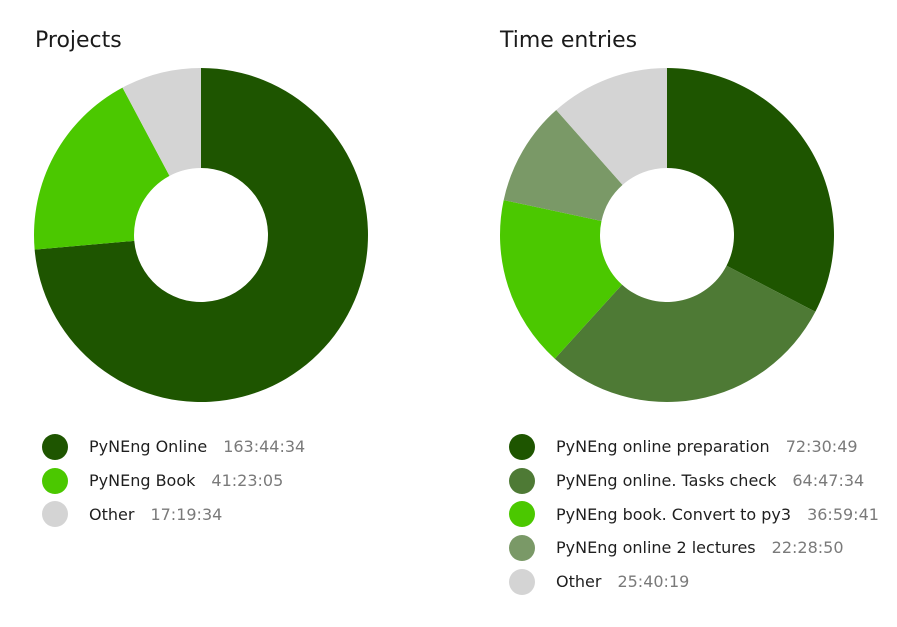  What do you see at coordinates (247, 481) in the screenshot?
I see `legend-duration: 41:23:05` at bounding box center [247, 481].